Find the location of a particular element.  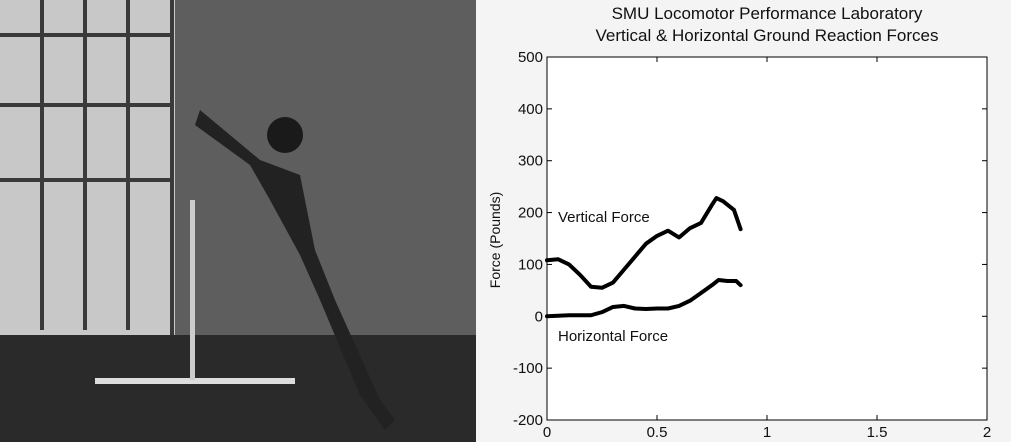

window-frame is located at coordinates (87, 167).